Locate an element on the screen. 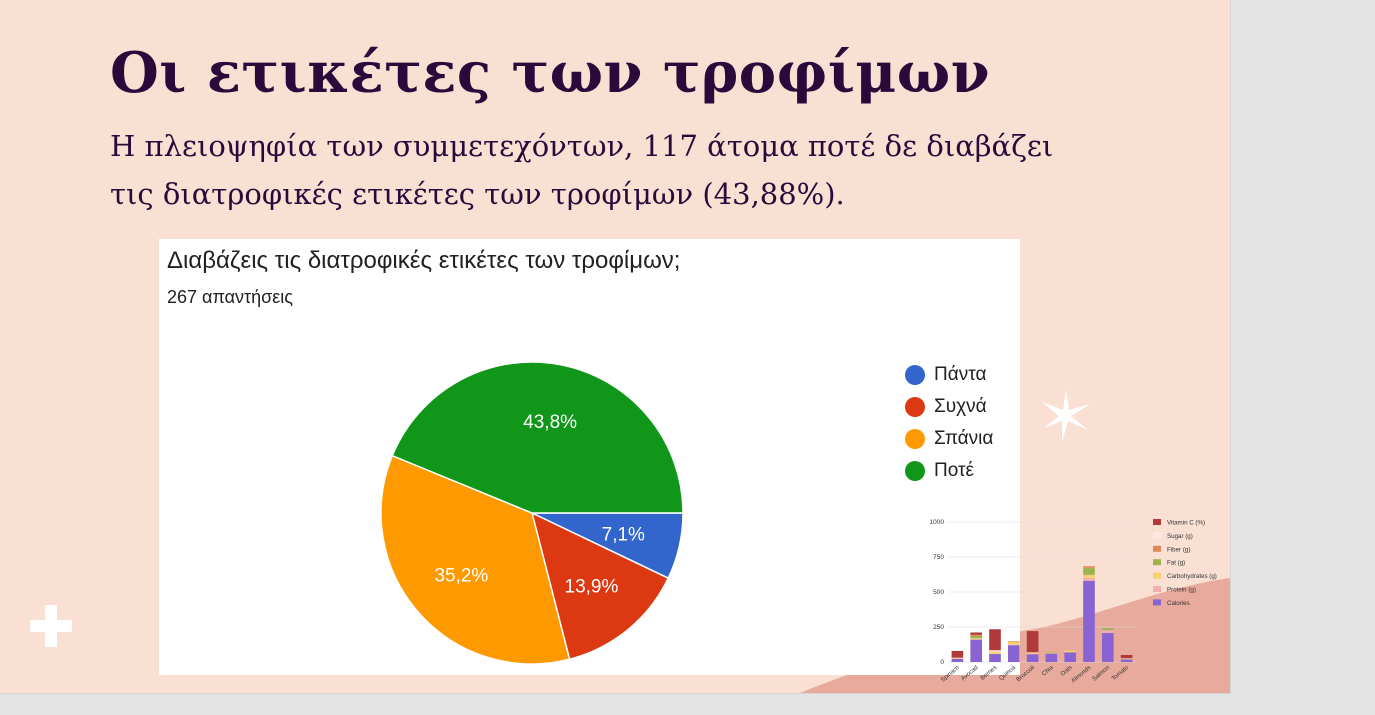 The height and width of the screenshot is (715, 1375). y-tick-label: 750 is located at coordinates (938, 557).